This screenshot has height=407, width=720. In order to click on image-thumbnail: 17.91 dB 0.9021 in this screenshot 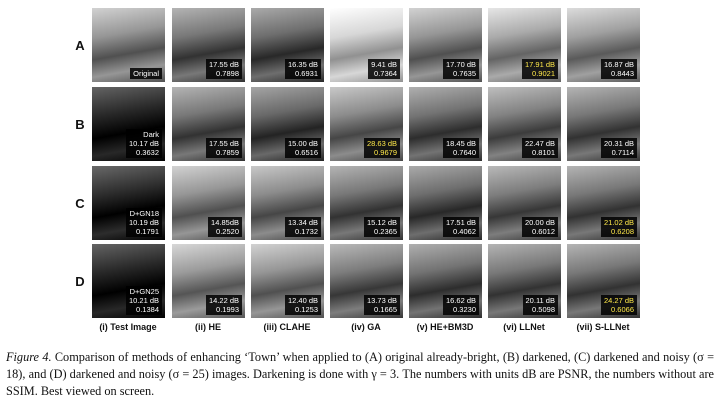, I will do `click(524, 45)`.